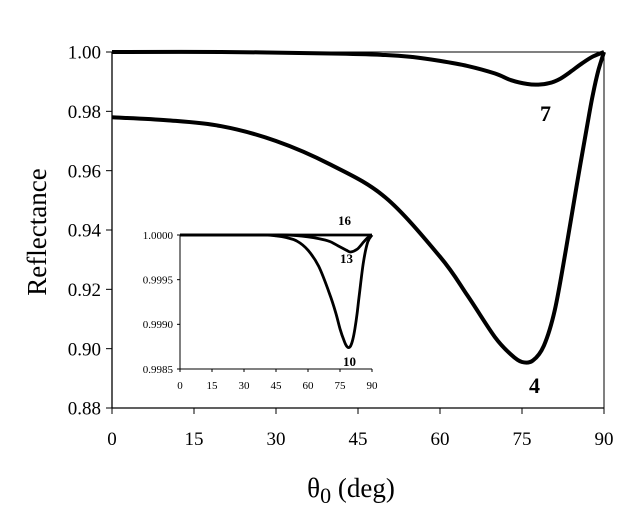 Image resolution: width=631 pixels, height=516 pixels. What do you see at coordinates (534, 385) in the screenshot?
I see `curve-label-4: 4` at bounding box center [534, 385].